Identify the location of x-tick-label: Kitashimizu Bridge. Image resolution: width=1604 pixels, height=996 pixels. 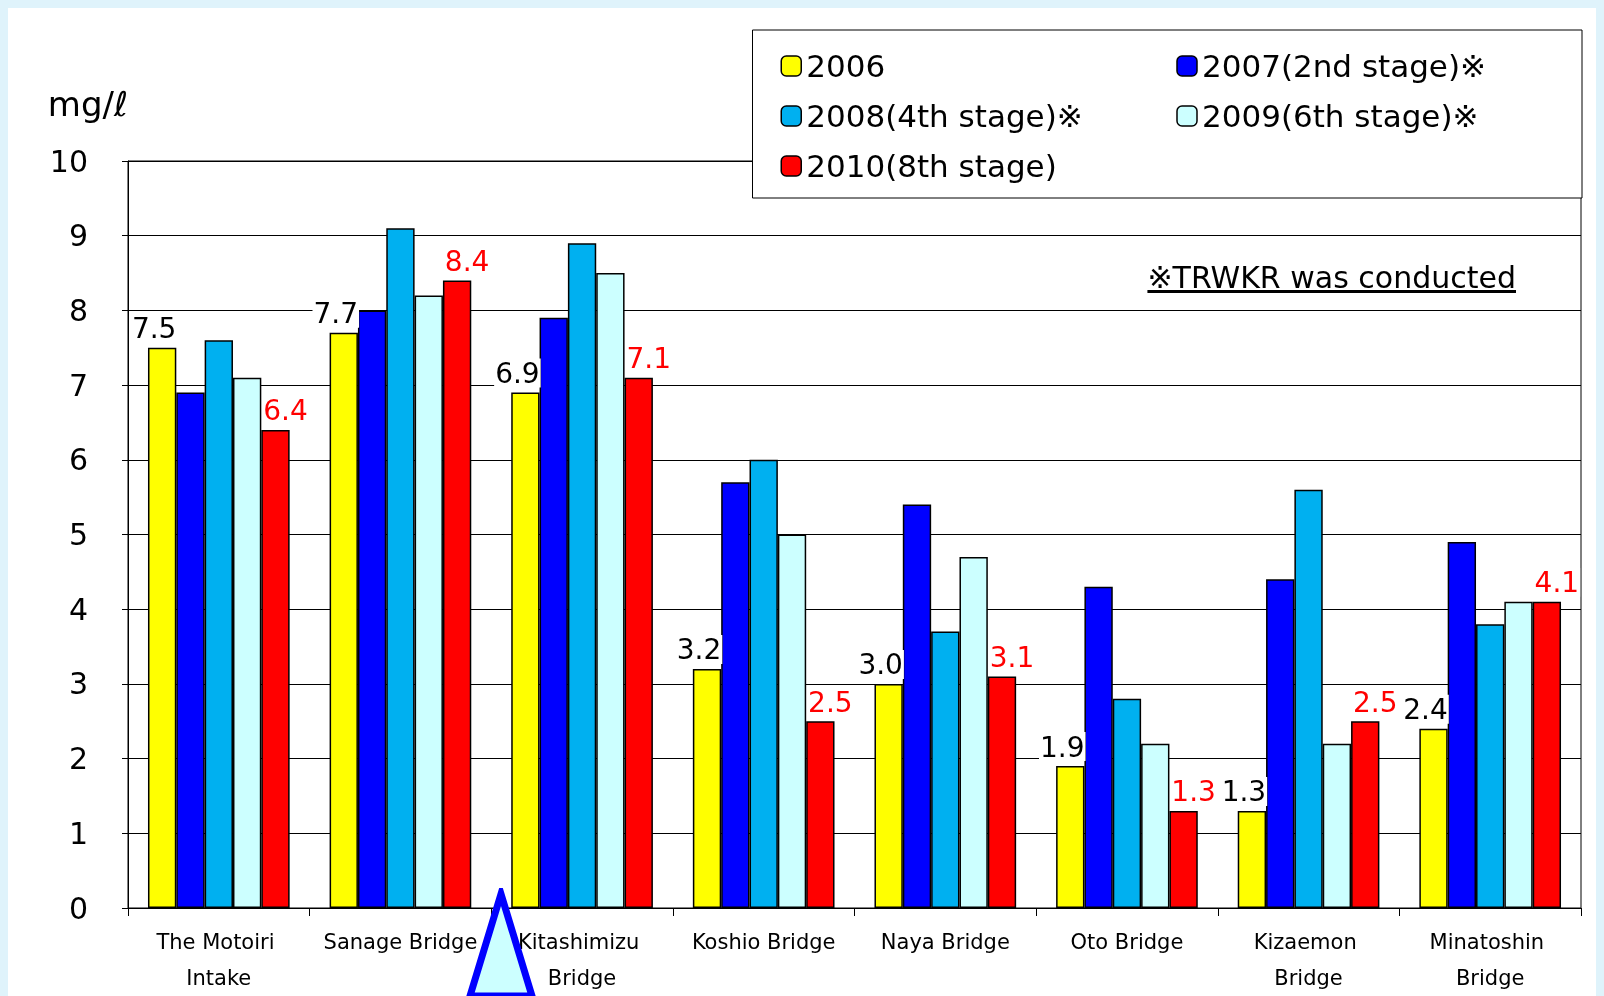
(582, 960).